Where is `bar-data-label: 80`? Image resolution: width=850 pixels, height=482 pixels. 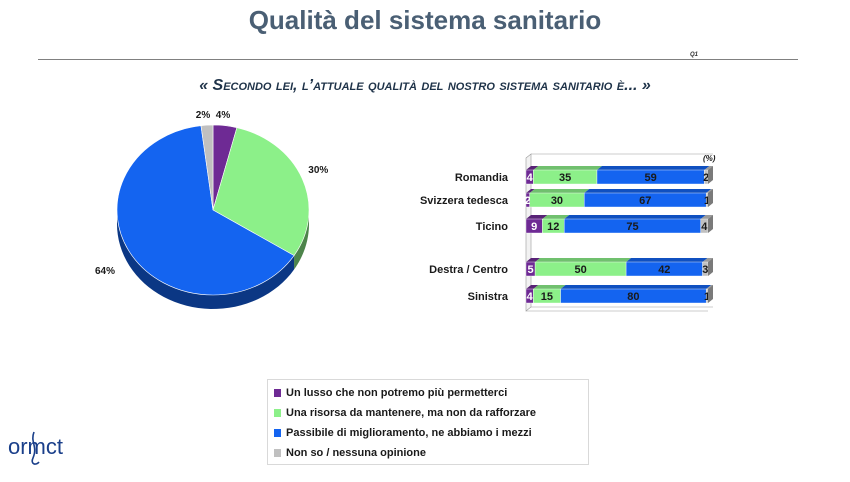
bar-data-label: 80 is located at coordinates (633, 297).